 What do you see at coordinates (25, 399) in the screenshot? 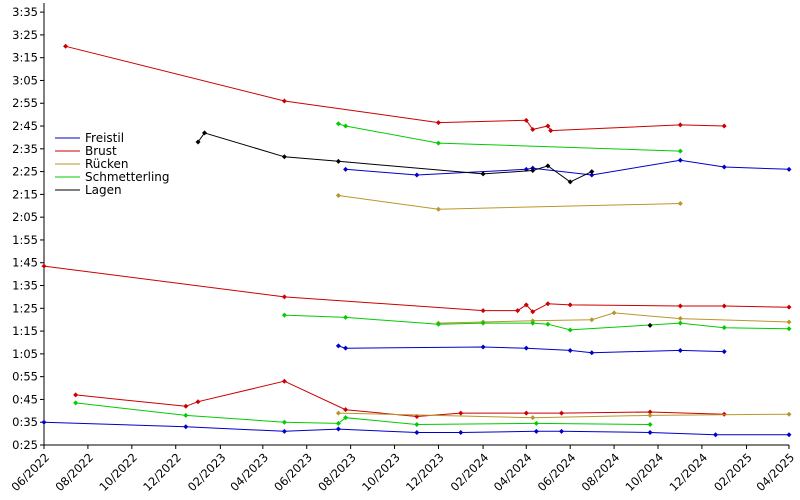
I see `y-tick-label: 0:45` at bounding box center [25, 399].